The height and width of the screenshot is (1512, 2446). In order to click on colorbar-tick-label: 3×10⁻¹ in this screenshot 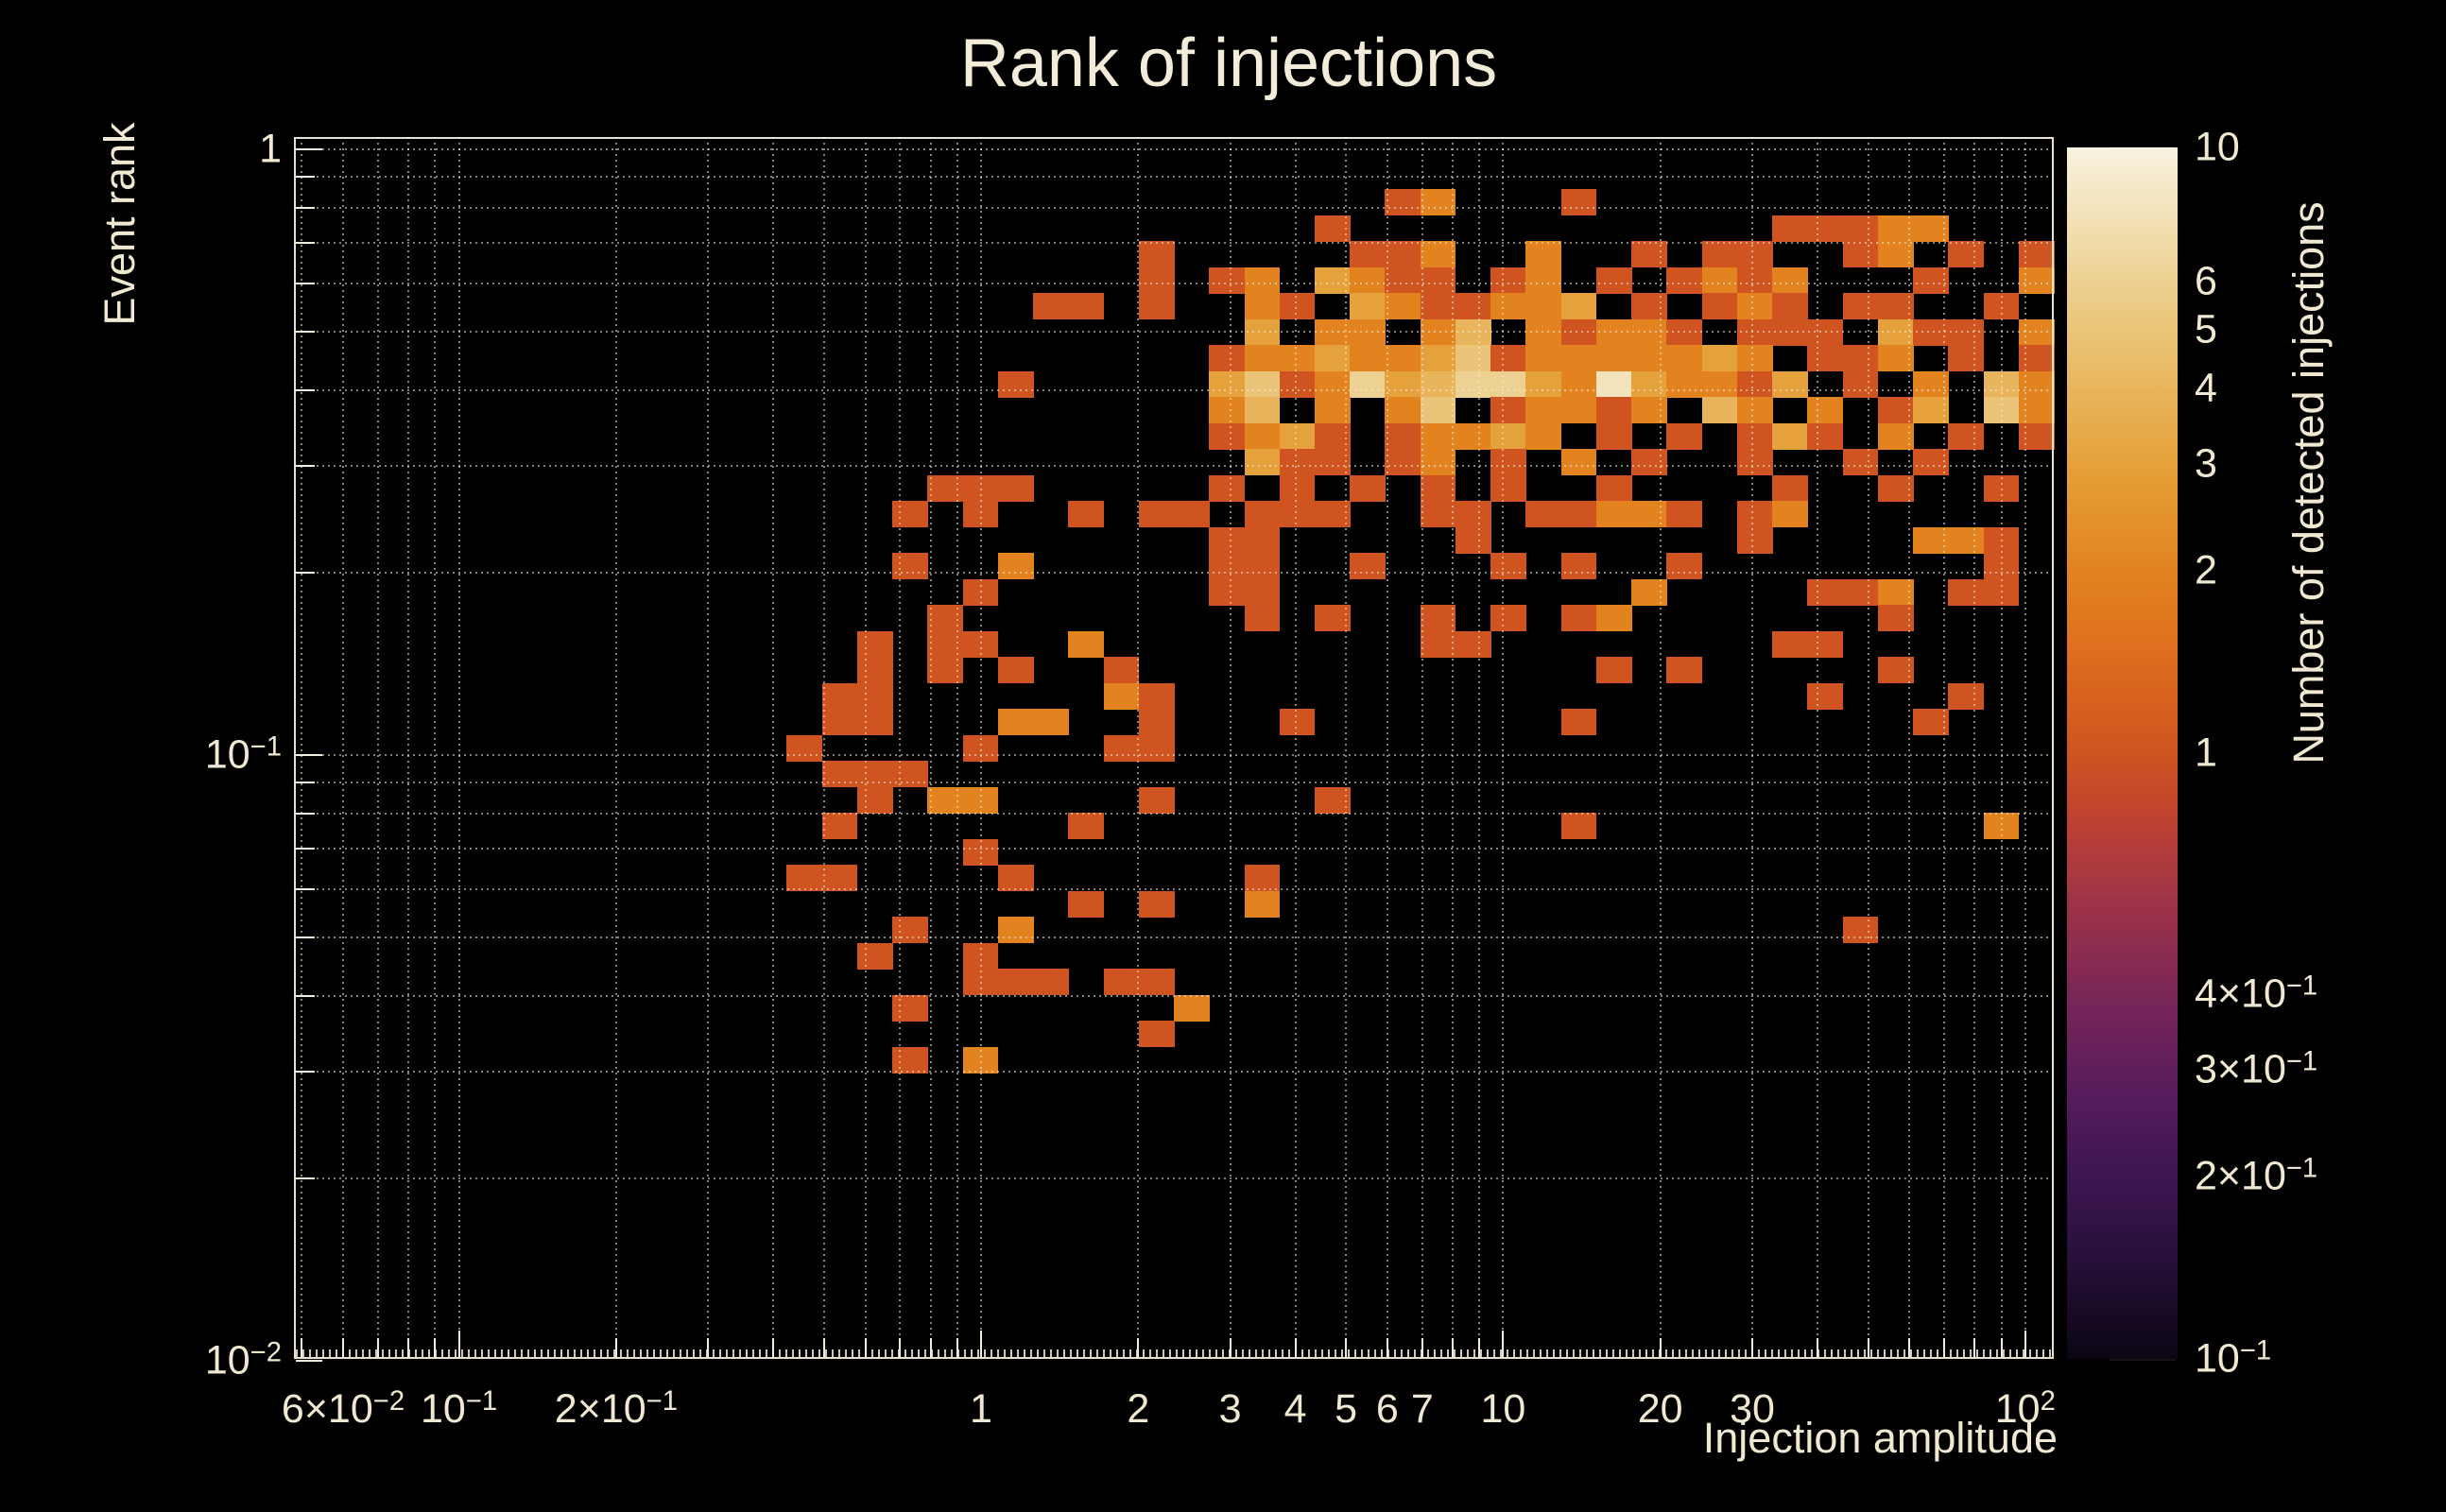, I will do `click(2256, 1069)`.